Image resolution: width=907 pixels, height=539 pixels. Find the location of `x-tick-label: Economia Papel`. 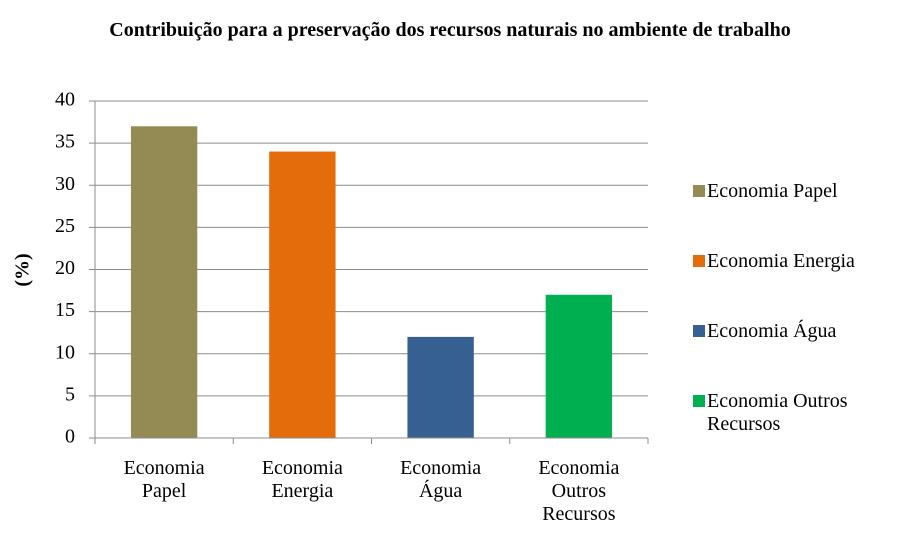

x-tick-label: Economia Papel is located at coordinates (164, 479).